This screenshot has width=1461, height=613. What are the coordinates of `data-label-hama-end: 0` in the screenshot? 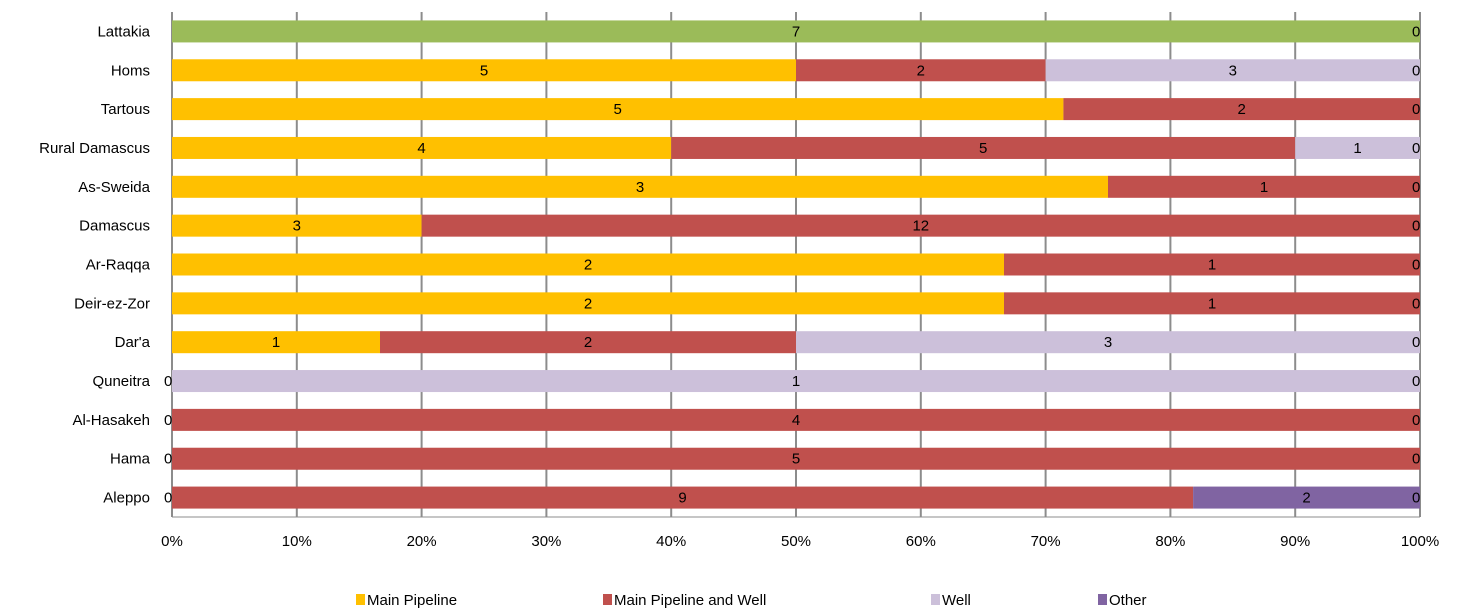 It's located at (1416, 459).